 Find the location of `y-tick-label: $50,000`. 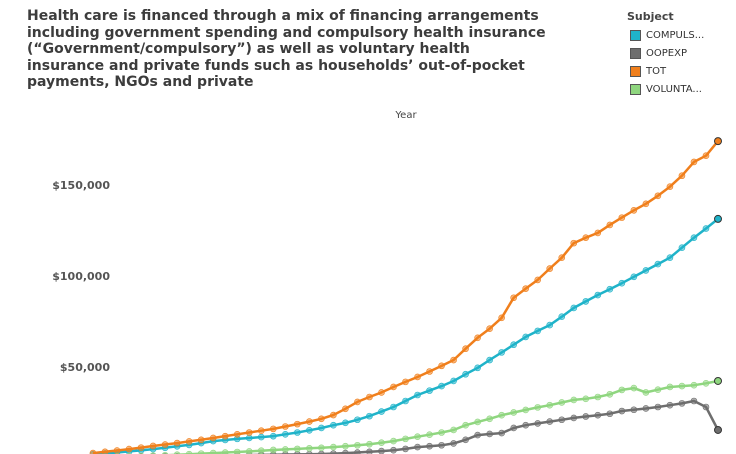

y-tick-label: $50,000 is located at coordinates (85, 367).